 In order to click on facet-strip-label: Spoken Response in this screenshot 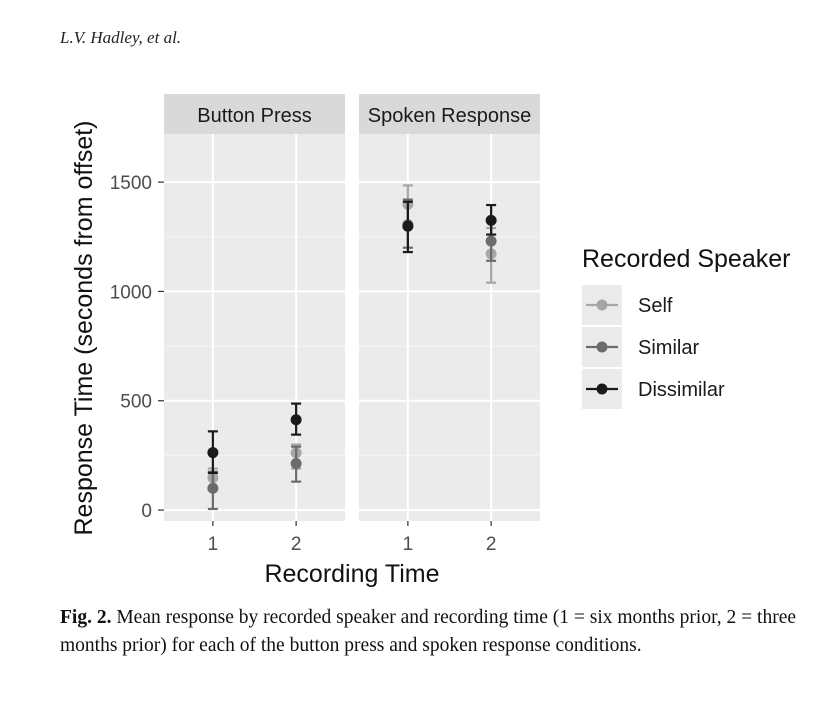, I will do `click(449, 116)`.